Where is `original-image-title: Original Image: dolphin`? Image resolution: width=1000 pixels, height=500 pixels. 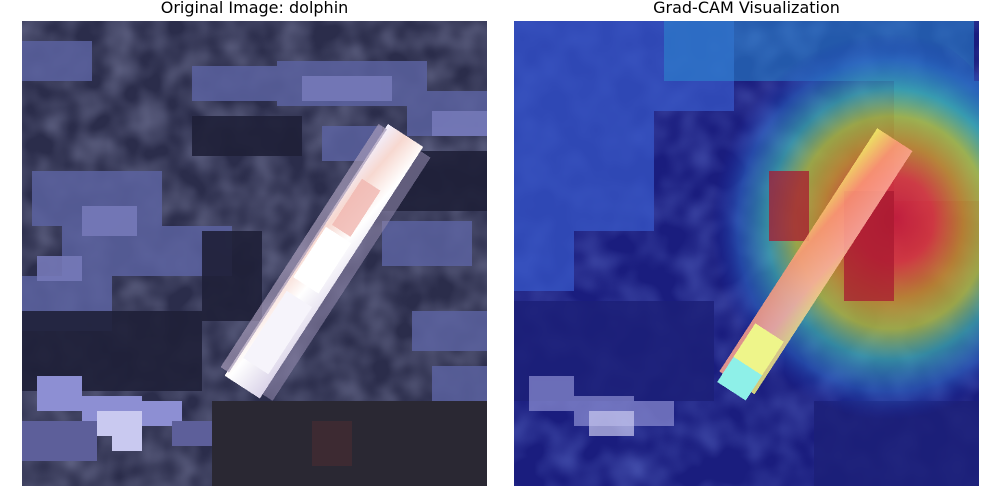 original-image-title: Original Image: dolphin is located at coordinates (254, 8).